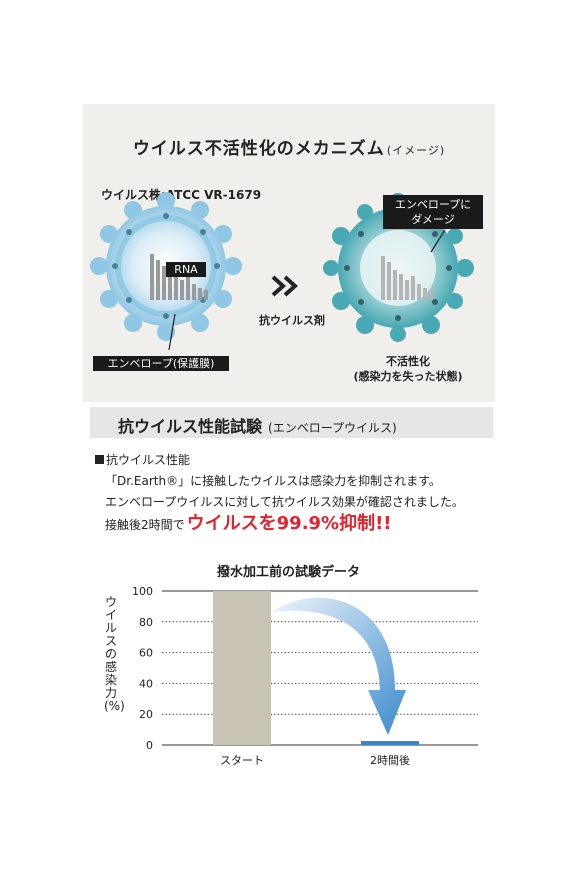 The image size is (577, 873). What do you see at coordinates (142, 591) in the screenshot?
I see `y-tick-label: 100` at bounding box center [142, 591].